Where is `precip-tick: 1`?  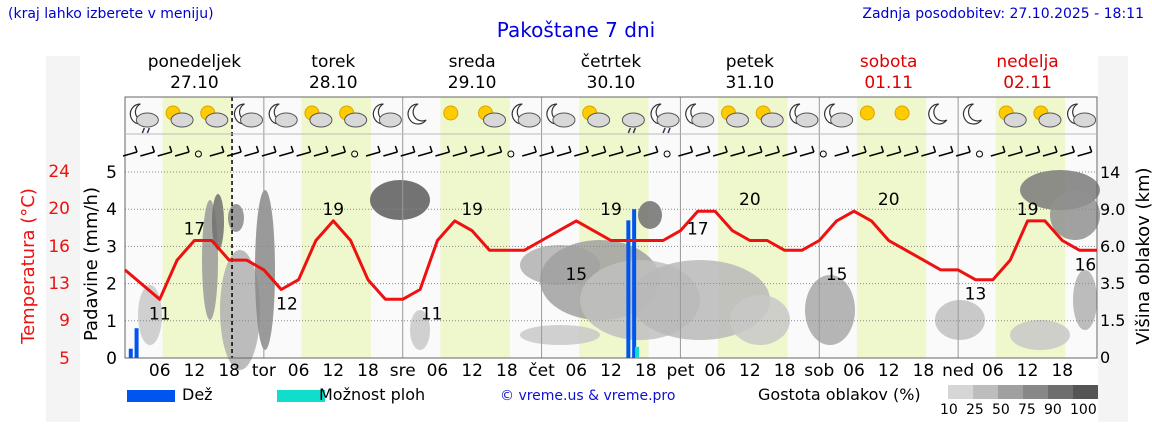 precip-tick: 1 is located at coordinates (111, 322).